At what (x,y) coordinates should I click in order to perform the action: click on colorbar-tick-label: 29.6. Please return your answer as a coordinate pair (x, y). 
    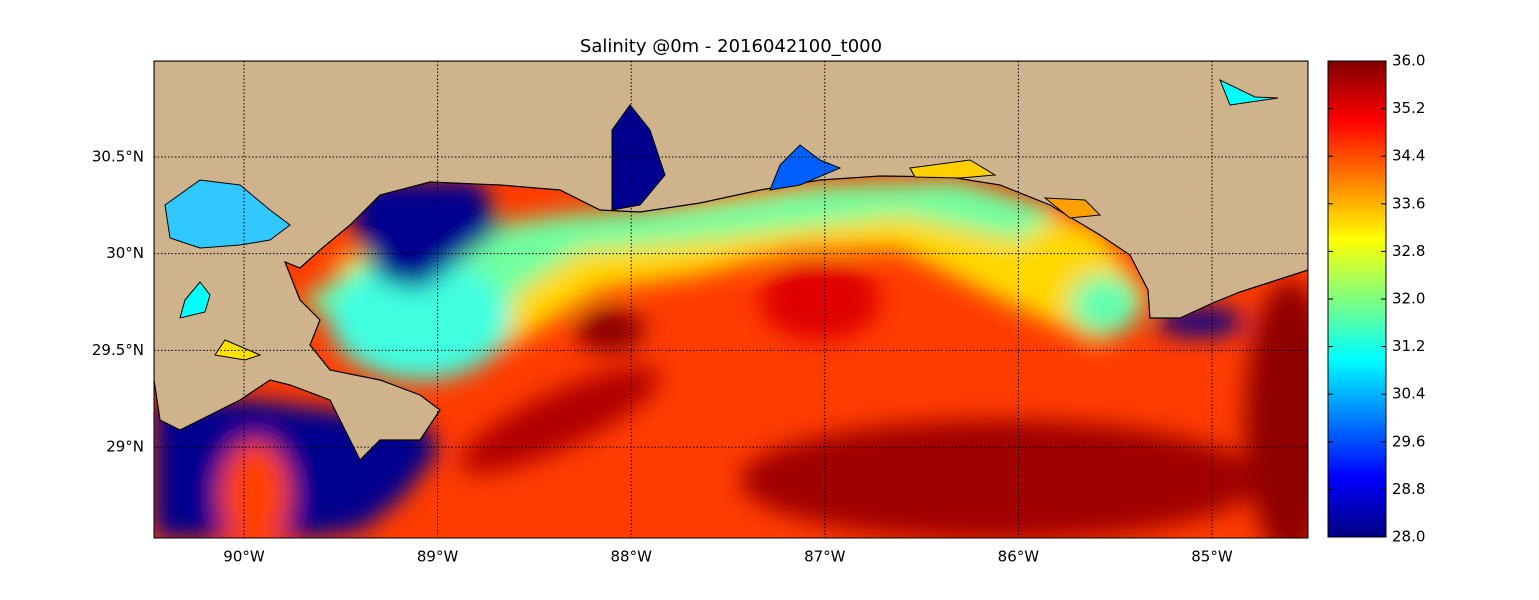
    Looking at the image, I should click on (1408, 441).